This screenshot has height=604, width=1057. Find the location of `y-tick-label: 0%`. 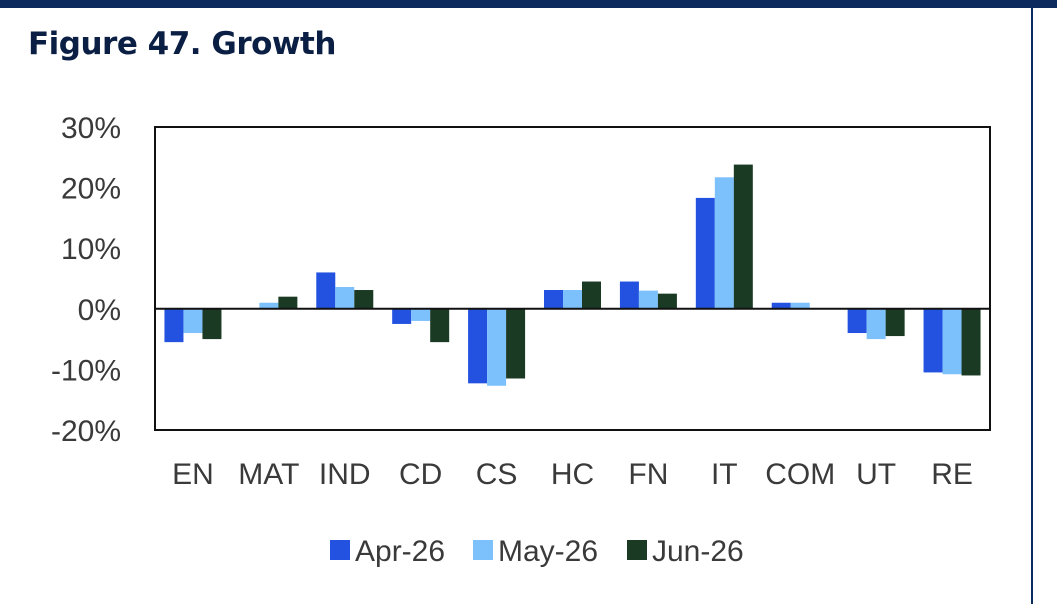

y-tick-label: 0% is located at coordinates (99, 310).